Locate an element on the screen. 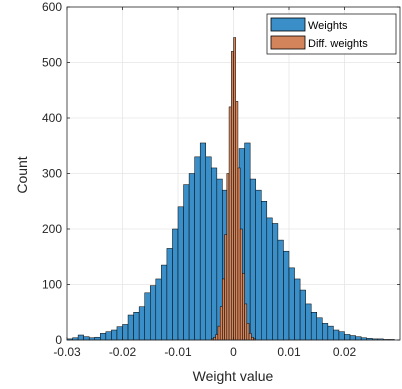 Image resolution: width=402 pixels, height=389 pixels. y-tick-label: 0 is located at coordinates (58, 340).